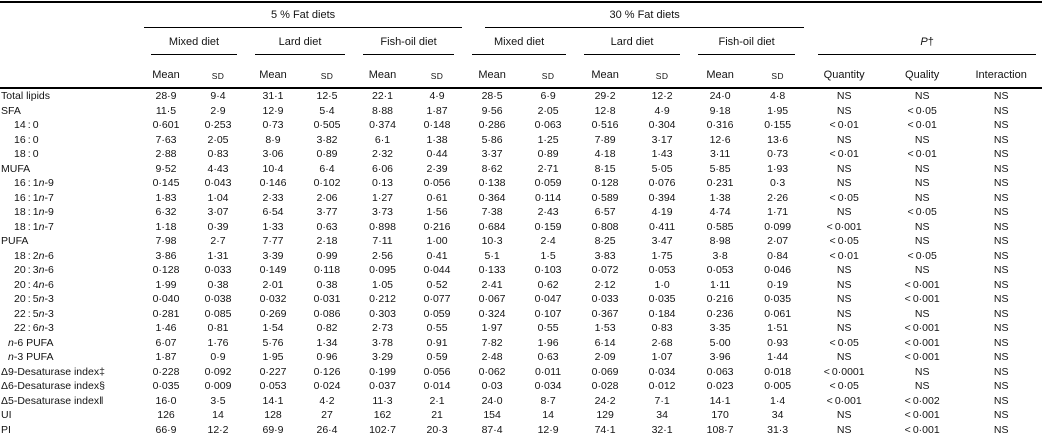  What do you see at coordinates (548, 168) in the screenshot?
I see `value-cell: 2·71` at bounding box center [548, 168].